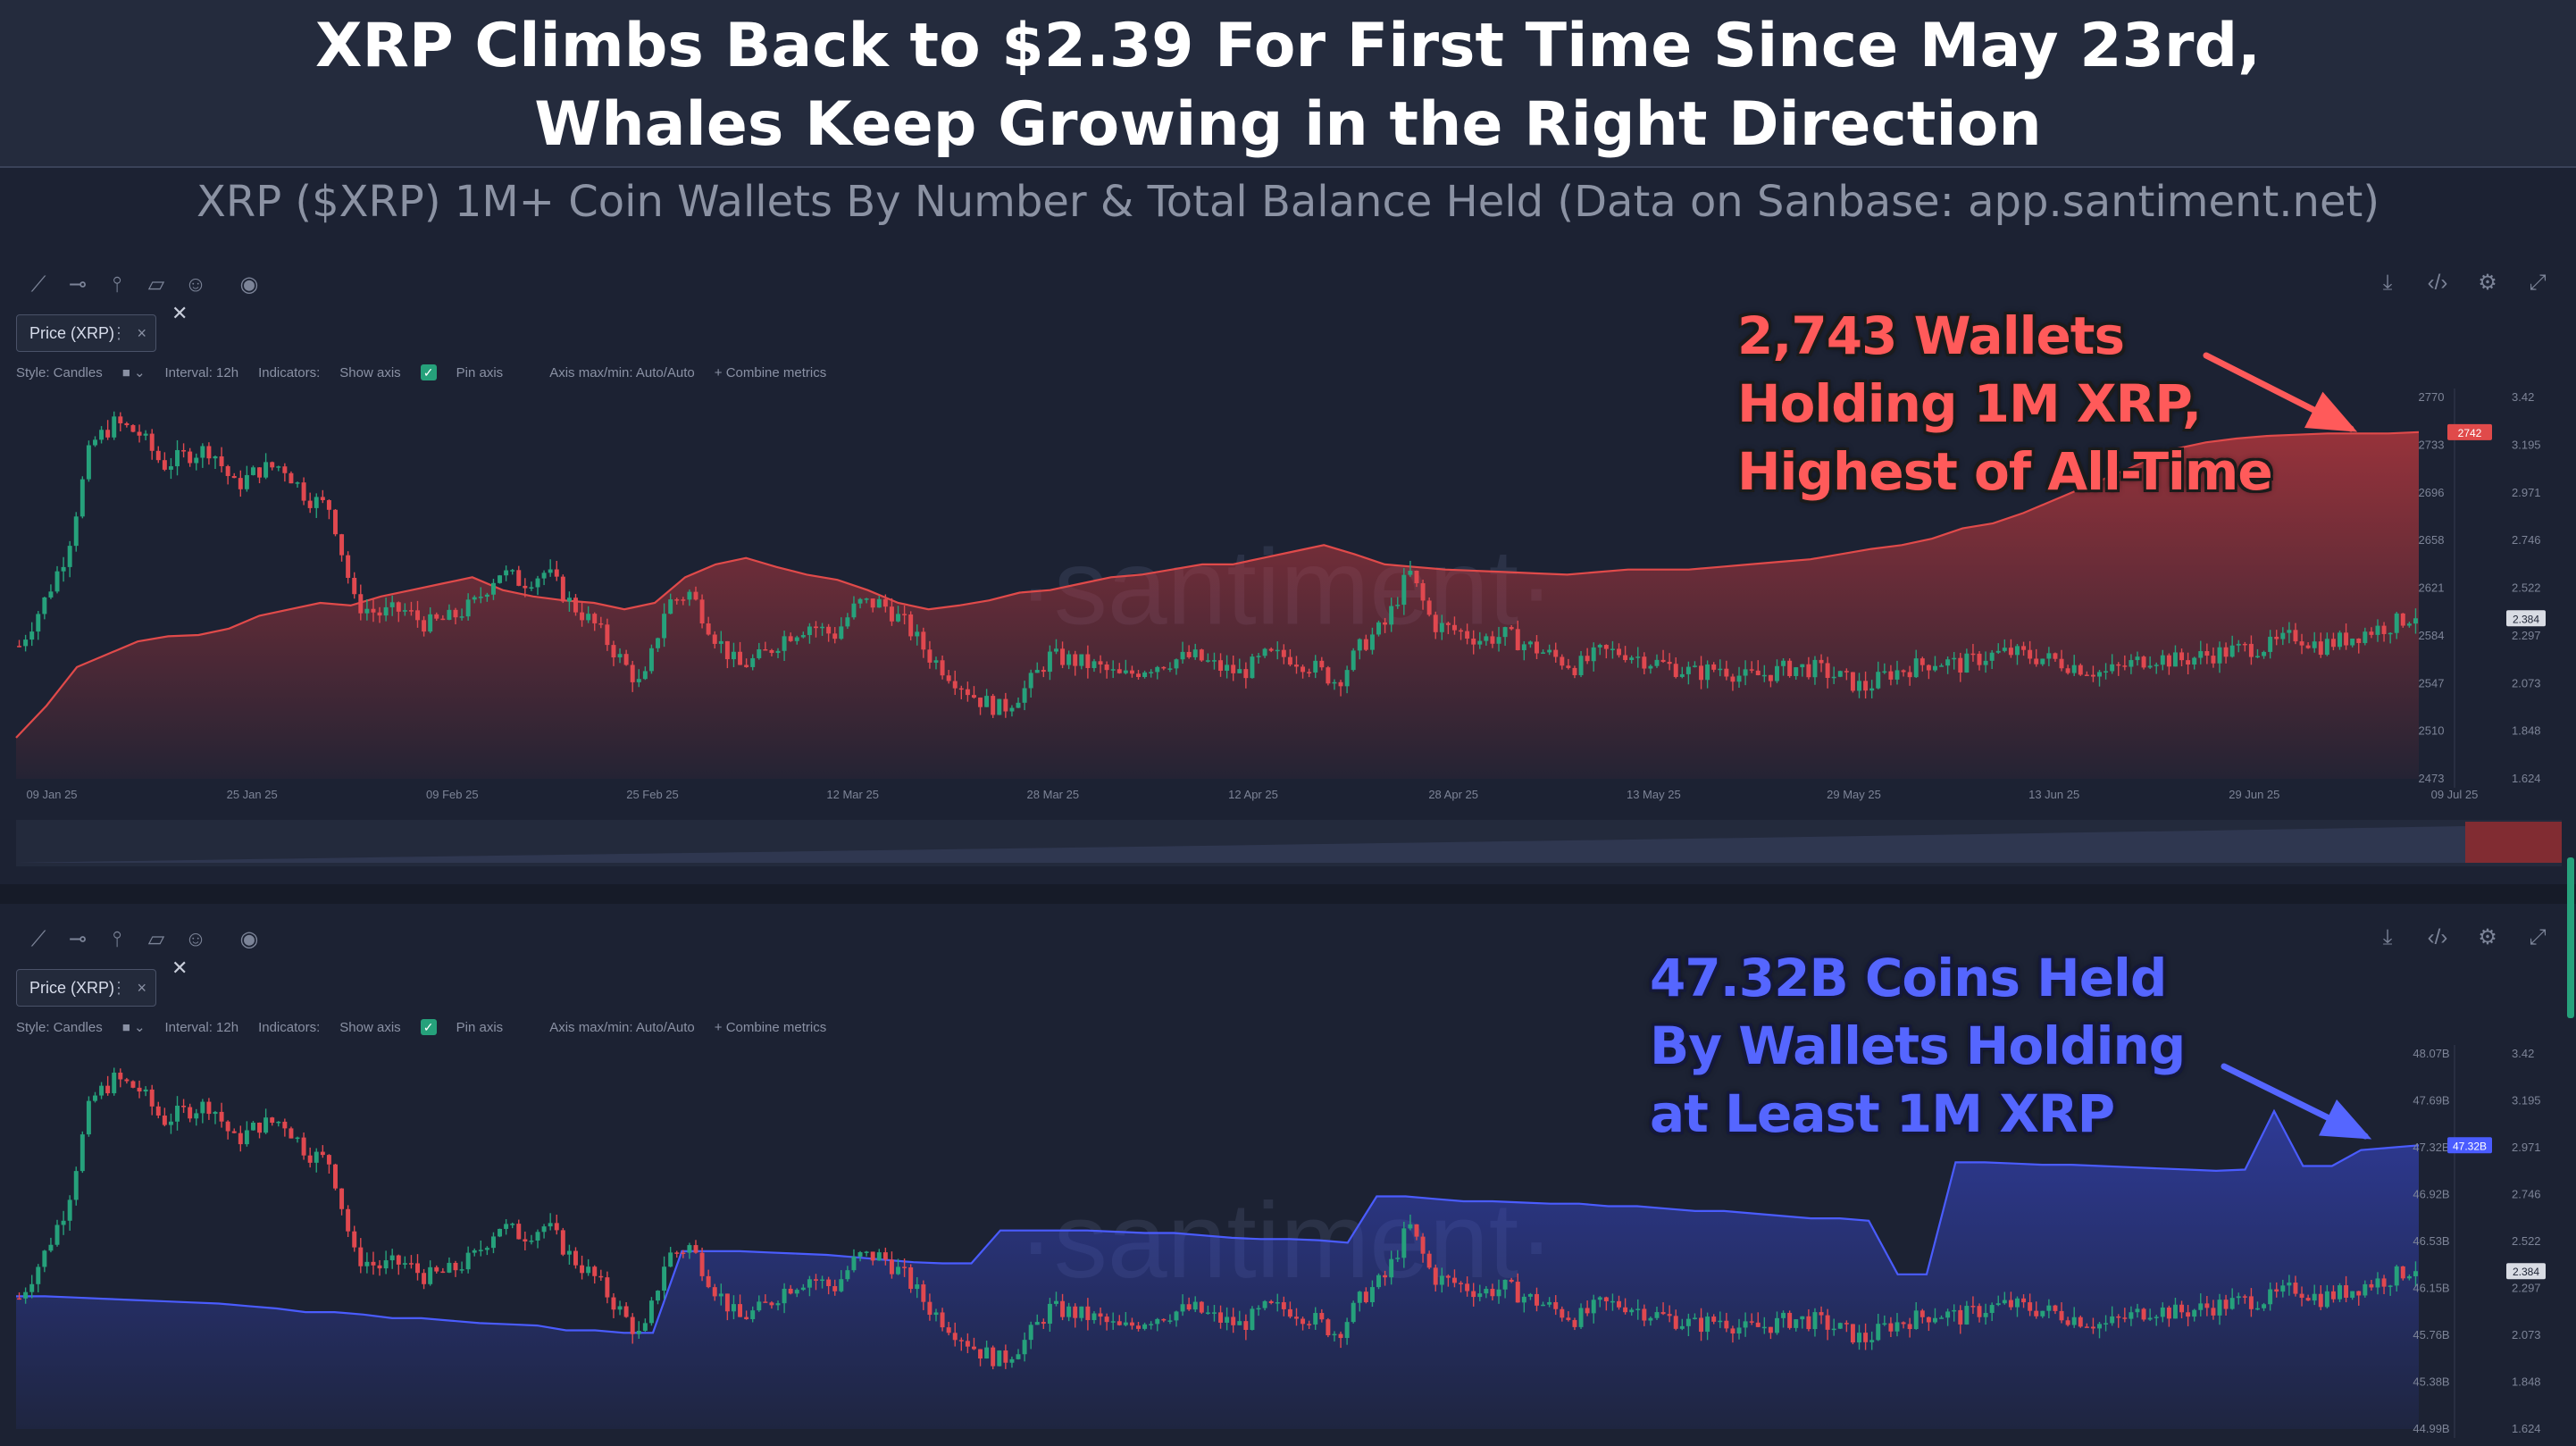 This screenshot has height=1446, width=2576. I want to click on top-x-tick: 29 Jun 25, so click(2254, 794).